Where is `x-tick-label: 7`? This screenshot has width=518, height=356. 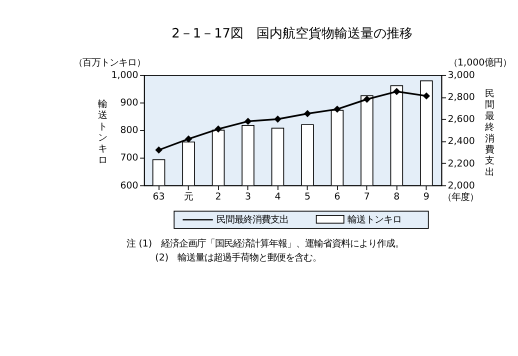 x-tick-label: 7 is located at coordinates (367, 197).